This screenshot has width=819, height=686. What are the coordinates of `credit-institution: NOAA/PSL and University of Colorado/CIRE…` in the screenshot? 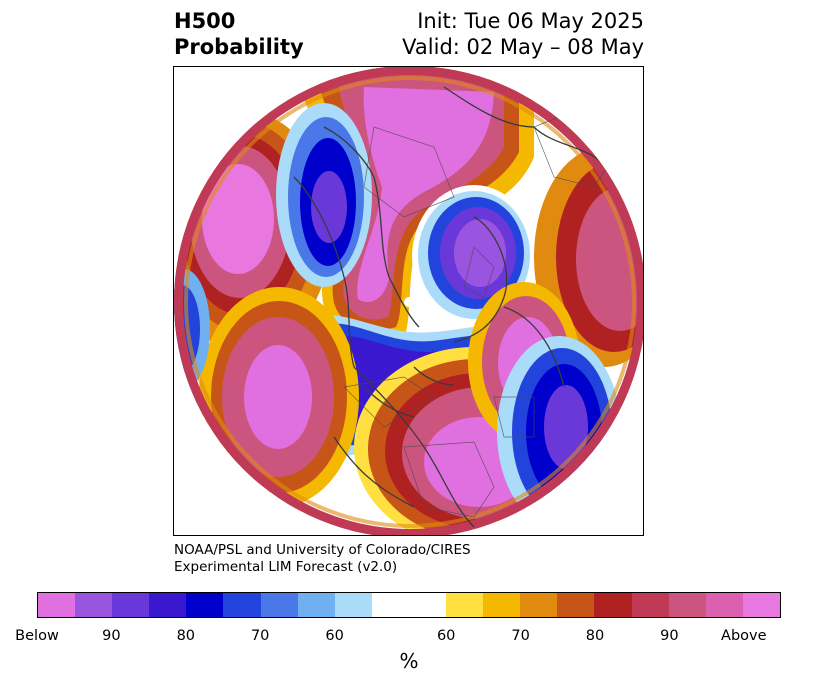 It's located at (322, 550).